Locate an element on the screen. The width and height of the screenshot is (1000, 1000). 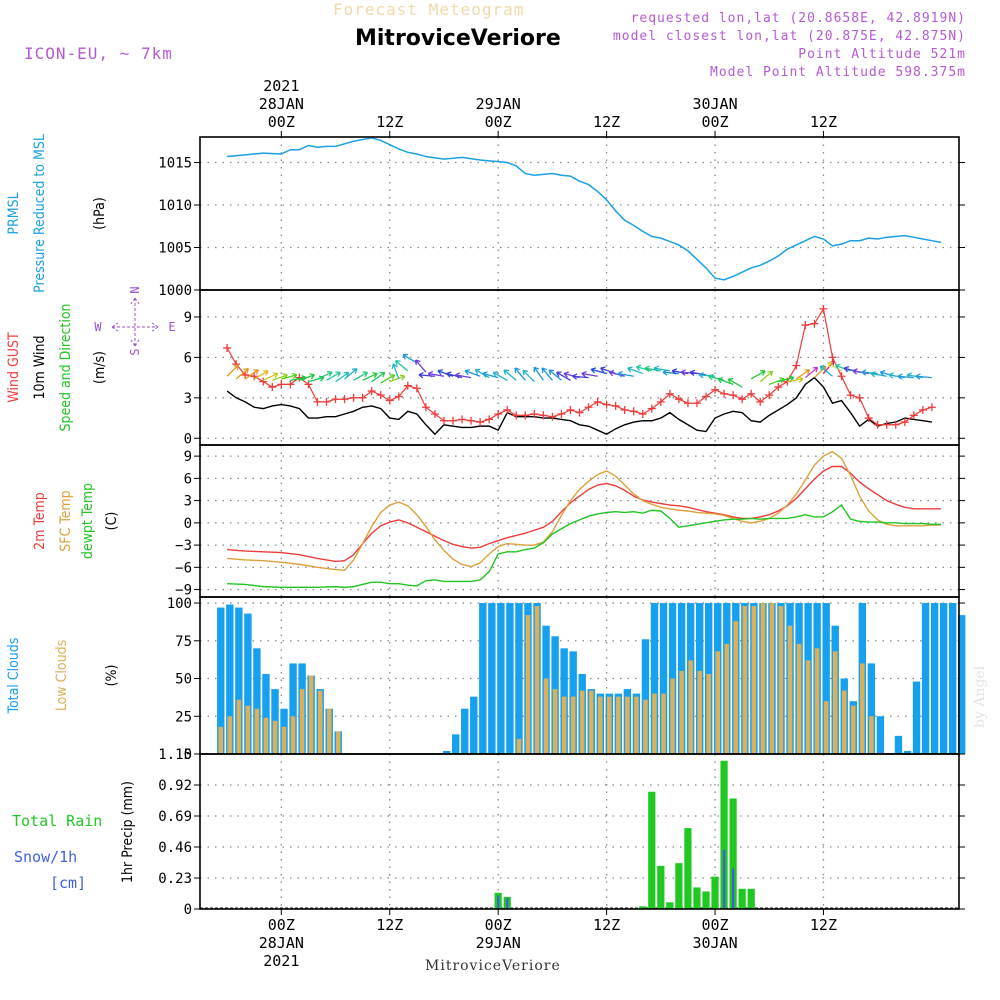
compass-east: E is located at coordinates (171, 327).